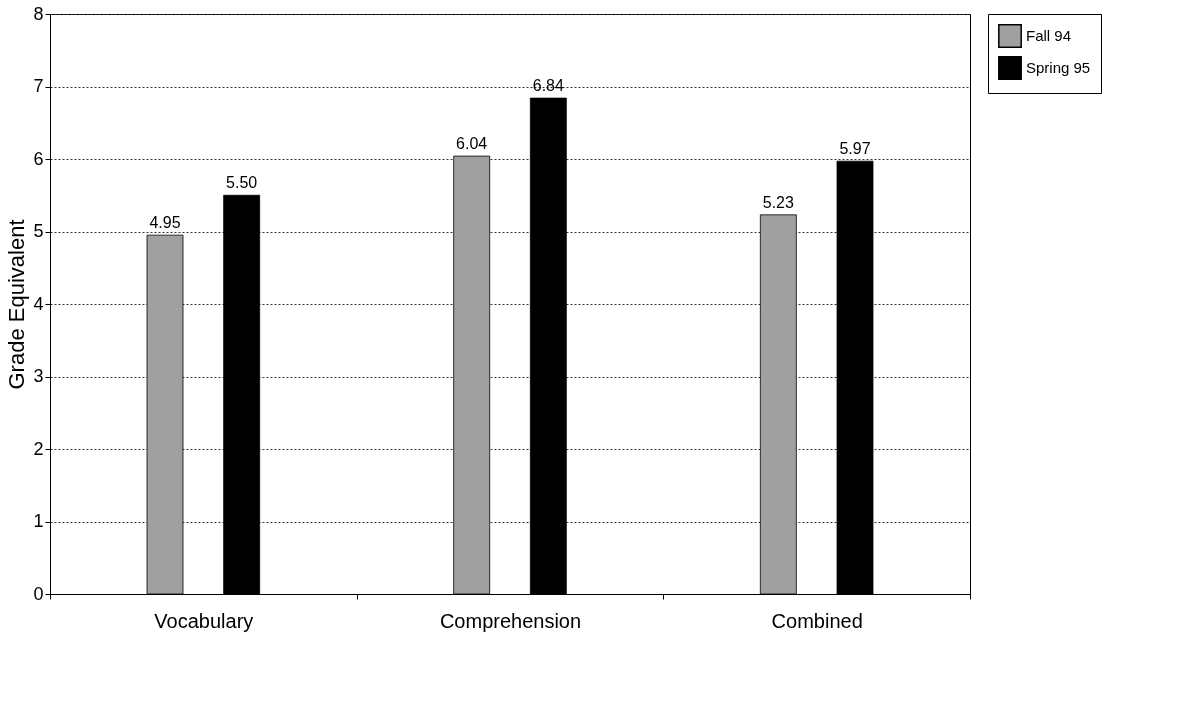 The width and height of the screenshot is (1197, 710). What do you see at coordinates (855, 149) in the screenshot?
I see `data-label: 5.97` at bounding box center [855, 149].